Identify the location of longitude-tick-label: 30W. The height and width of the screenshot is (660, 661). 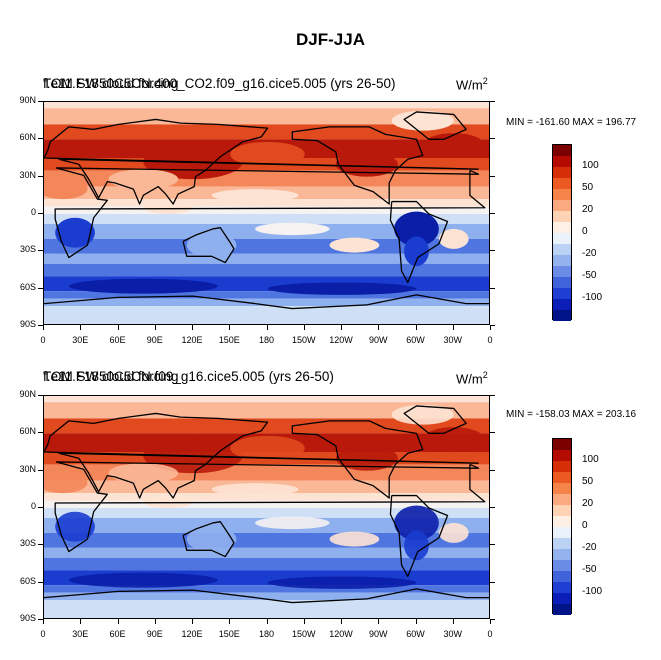
(453, 634).